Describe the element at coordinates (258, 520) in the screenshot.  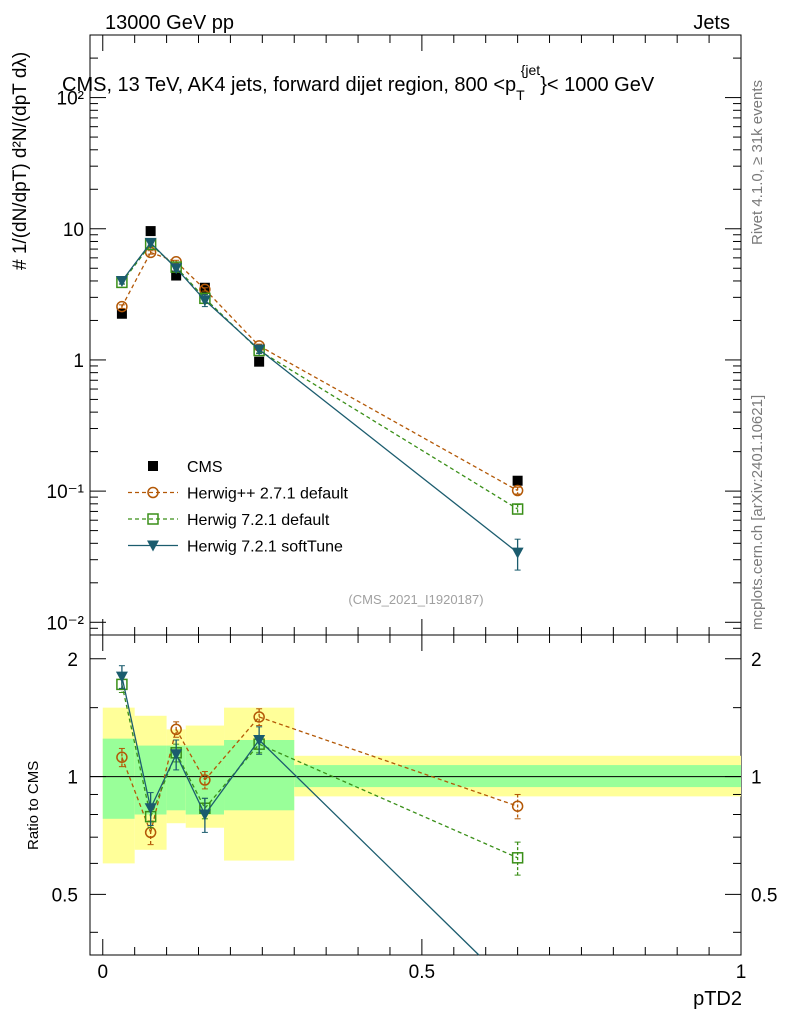
I see `legend-label: Herwig 7.2.1 default` at that location.